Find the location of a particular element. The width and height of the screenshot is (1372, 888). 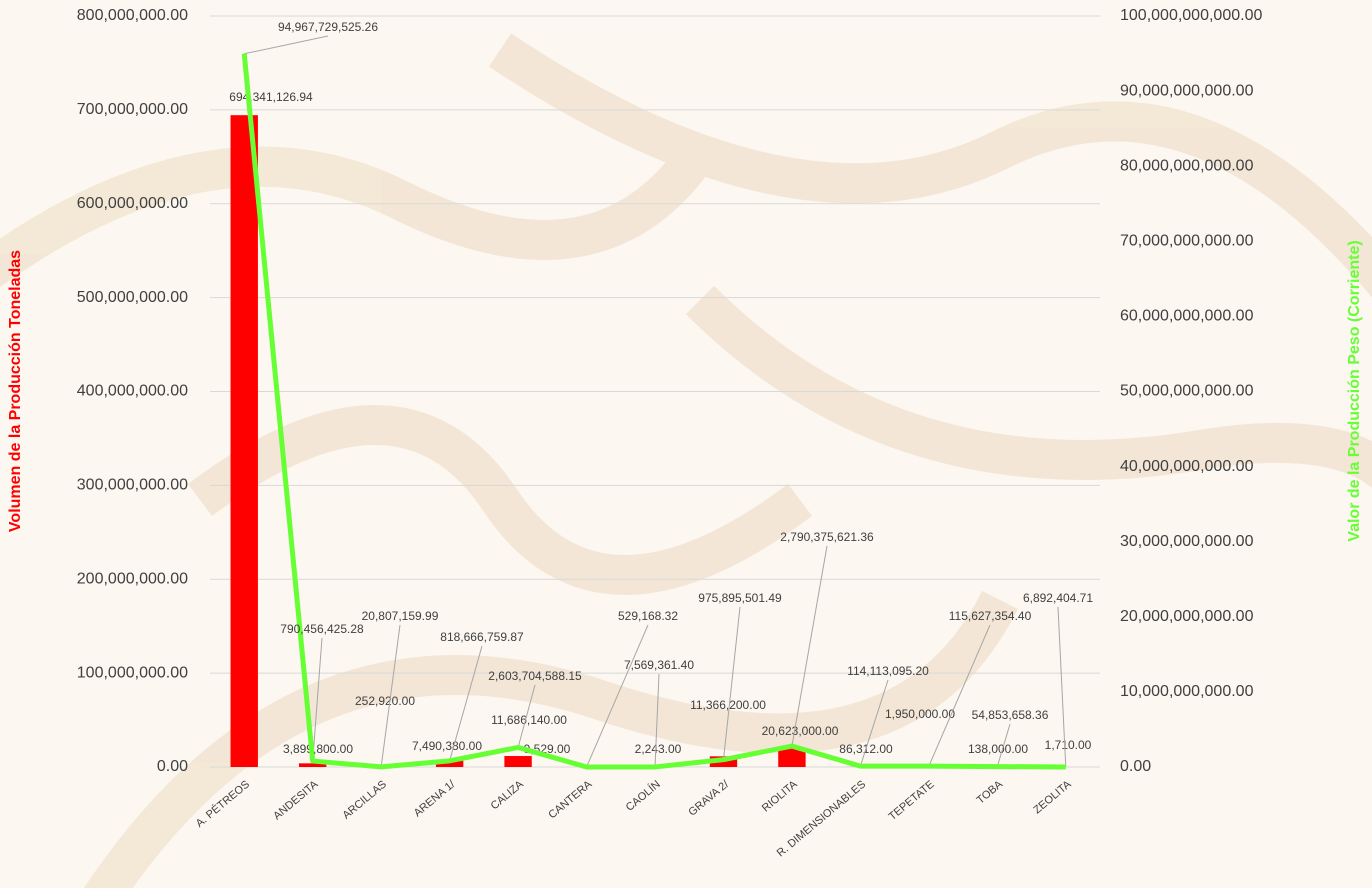

x-tick-label: ARCILLAS is located at coordinates (364, 799).